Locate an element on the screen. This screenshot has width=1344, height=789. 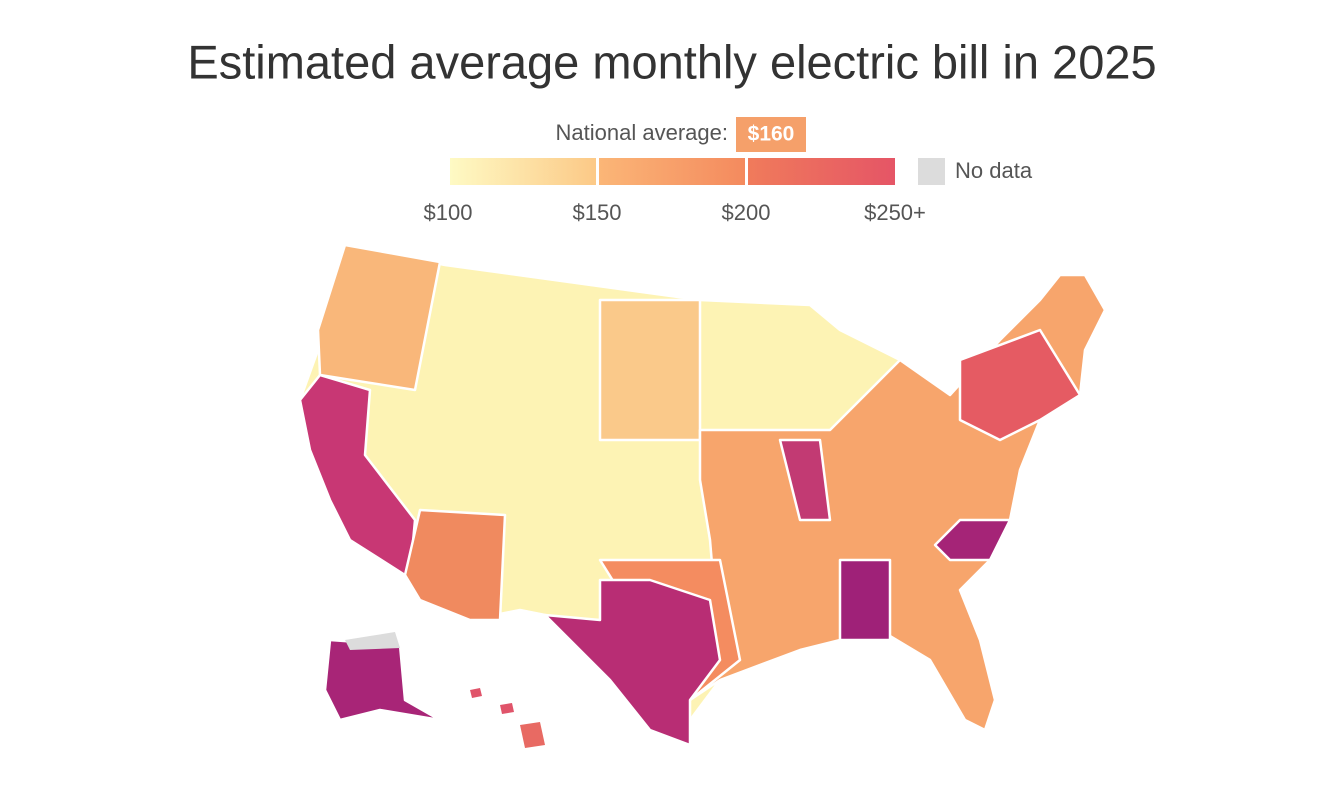
legend-label: $200 is located at coordinates (746, 212).